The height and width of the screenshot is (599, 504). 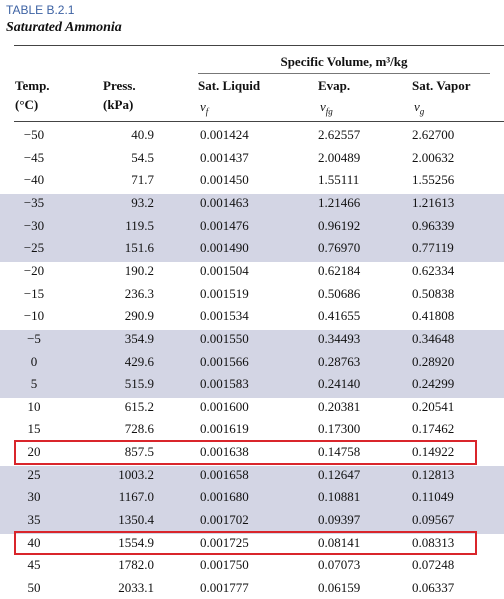 I want to click on table-cell: 1.55111, so click(x=339, y=180).